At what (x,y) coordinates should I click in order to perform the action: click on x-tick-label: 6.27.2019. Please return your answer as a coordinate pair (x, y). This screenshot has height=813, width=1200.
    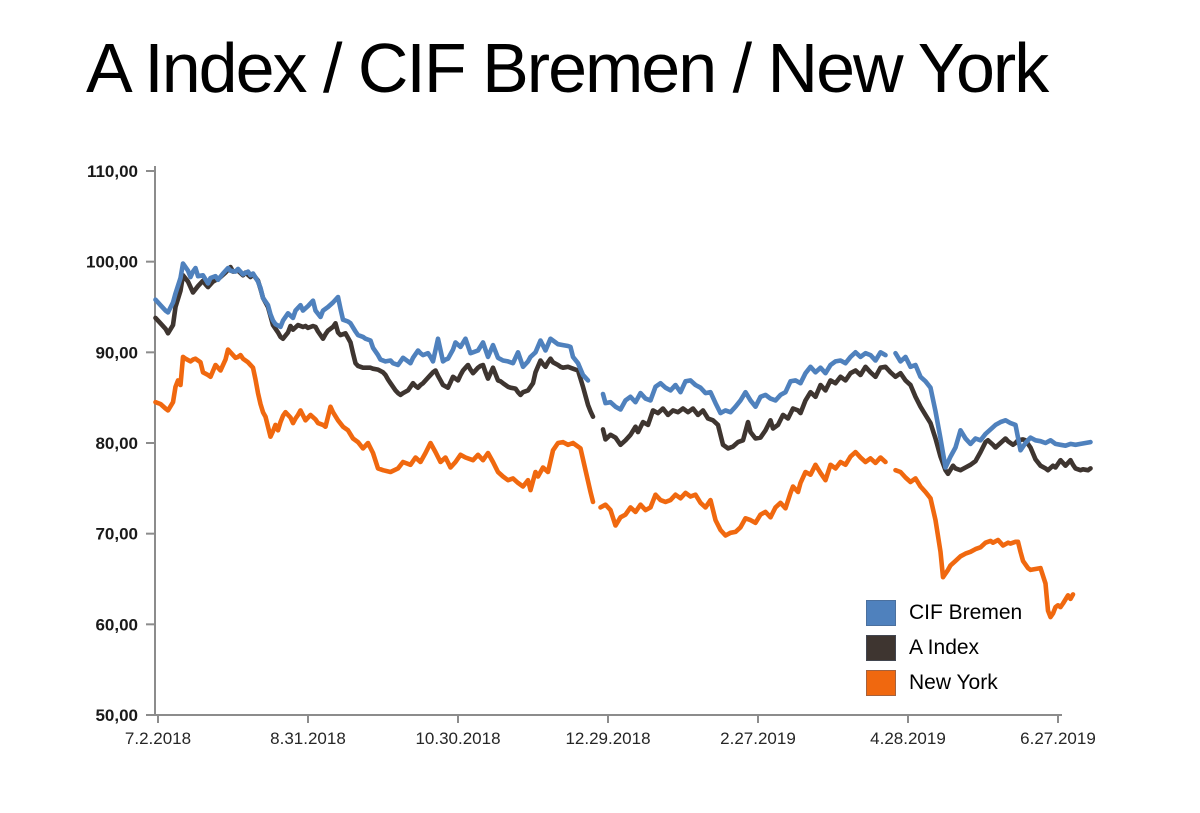
    Looking at the image, I should click on (1058, 738).